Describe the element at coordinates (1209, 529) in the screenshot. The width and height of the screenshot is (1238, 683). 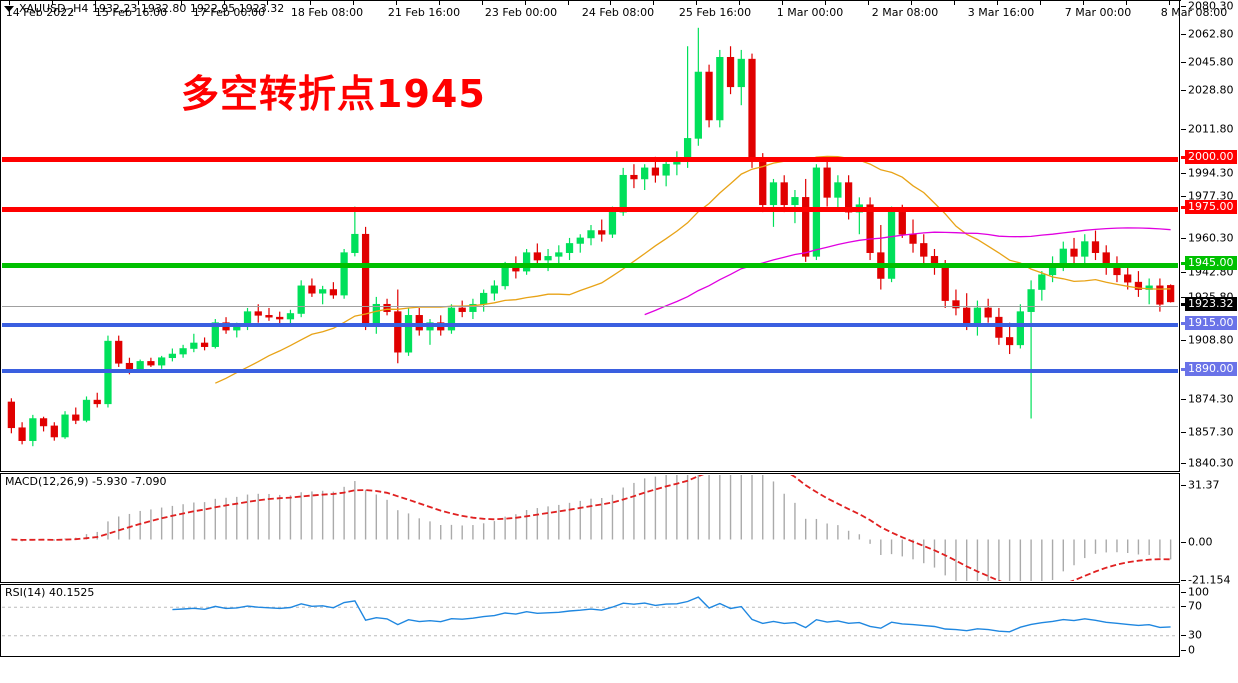
I see `macd-scale: 31.37 0.00 -21.154` at that location.